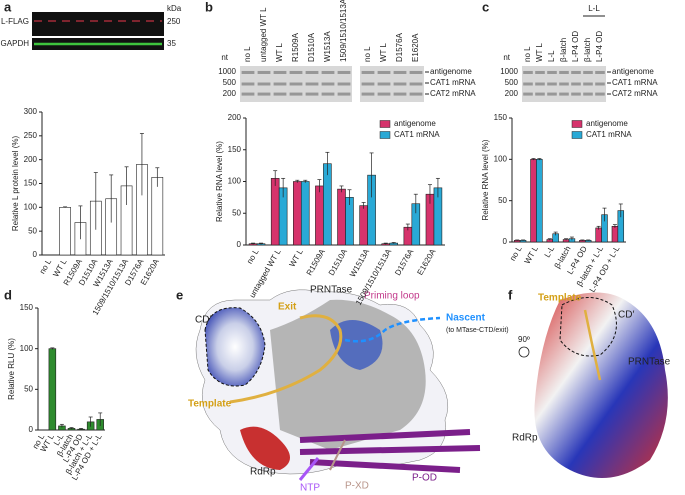 The width and height of the screenshot is (685, 495). I want to click on blot-marker: 35, so click(171, 43).